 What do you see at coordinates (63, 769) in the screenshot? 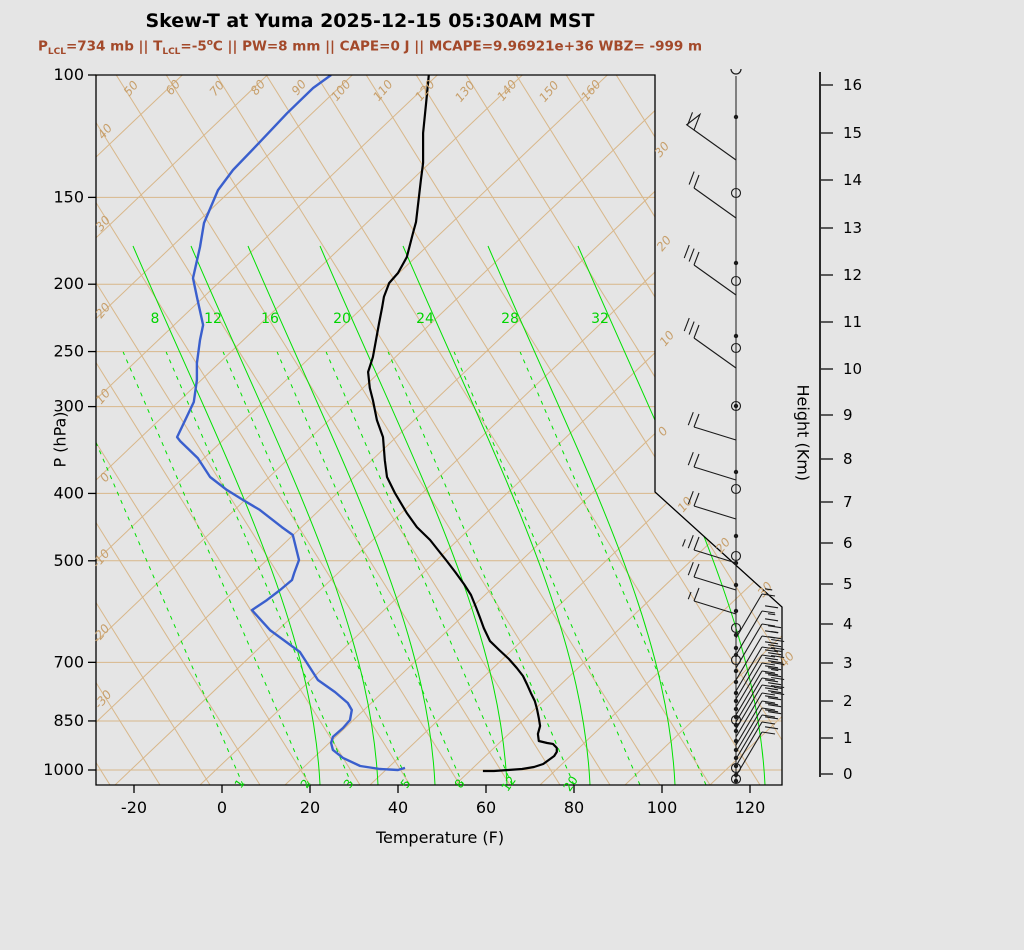
I see `pressure-tick-label: 1000` at bounding box center [63, 769].